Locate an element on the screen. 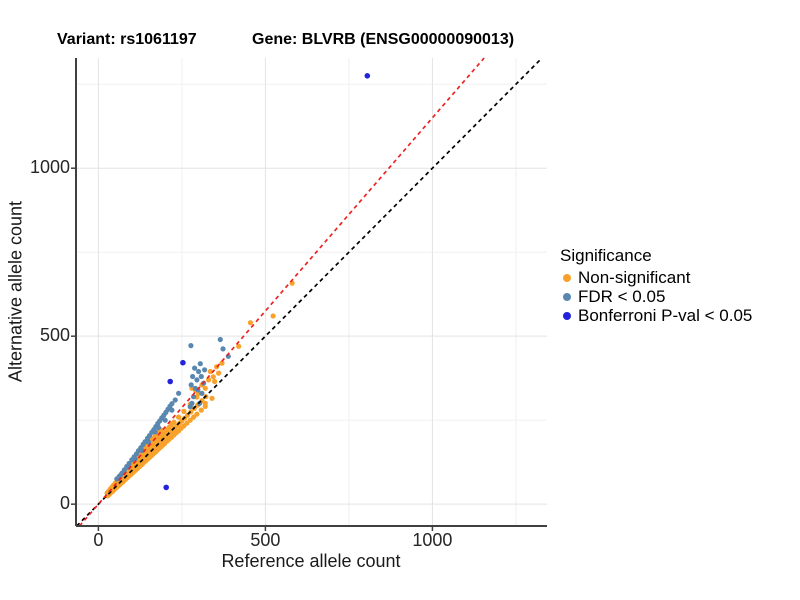 Image resolution: width=800 pixels, height=600 pixels. legend-item-bonferroni: Bonferroni P-val < 0.05 is located at coordinates (679, 315).